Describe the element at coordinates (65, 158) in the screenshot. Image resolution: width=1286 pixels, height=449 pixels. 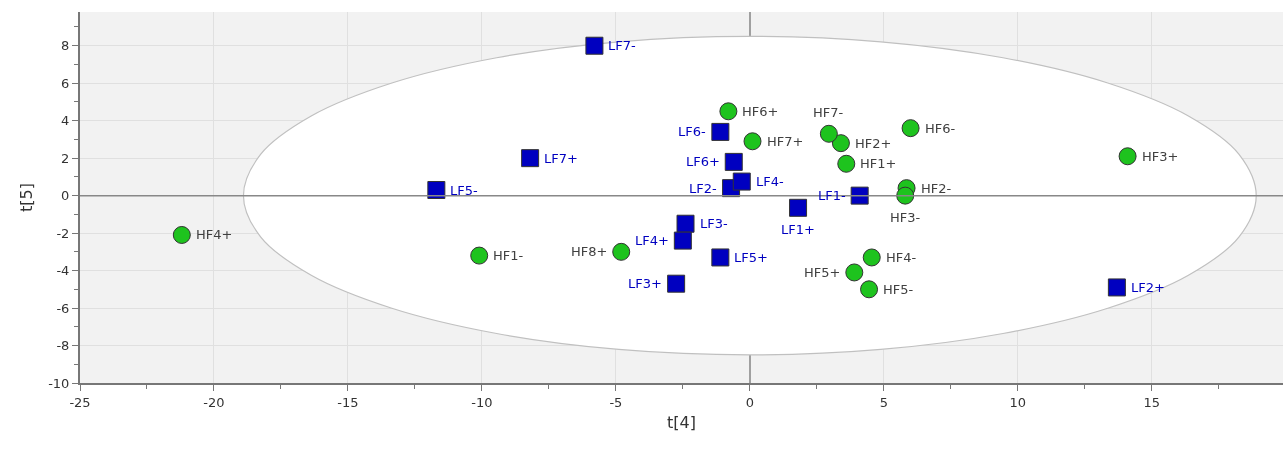
I see `y-tick-label: 2` at that location.